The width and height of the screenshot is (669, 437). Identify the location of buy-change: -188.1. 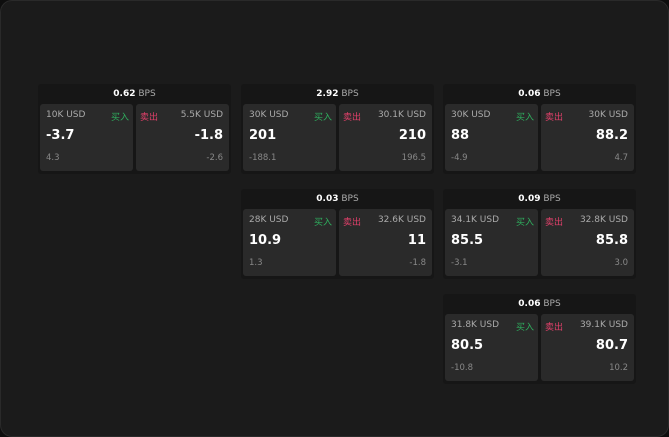
(263, 158).